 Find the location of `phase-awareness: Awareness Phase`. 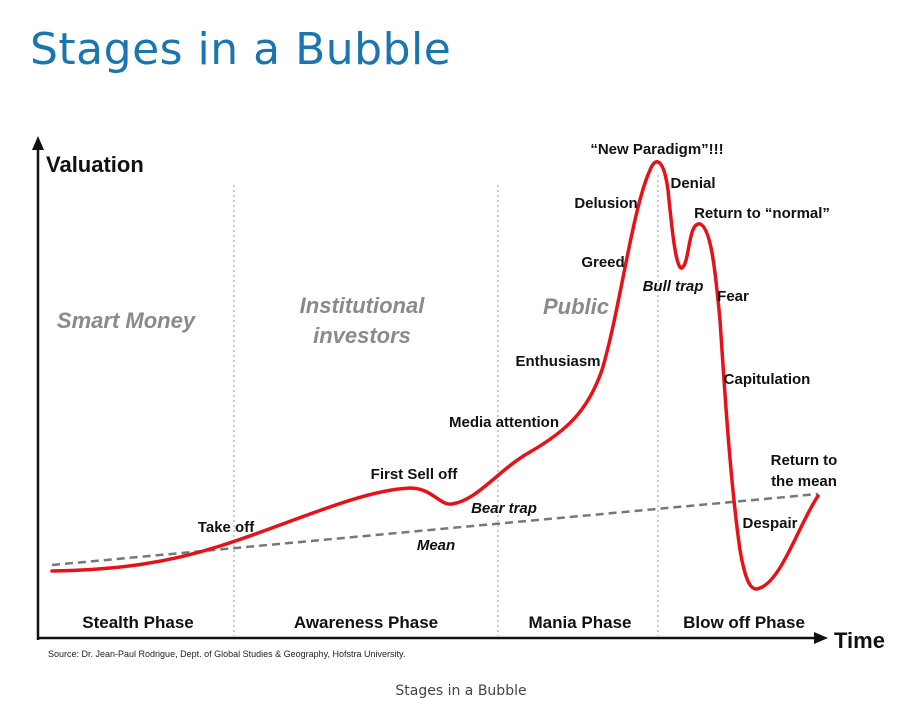

phase-awareness: Awareness Phase is located at coordinates (366, 622).